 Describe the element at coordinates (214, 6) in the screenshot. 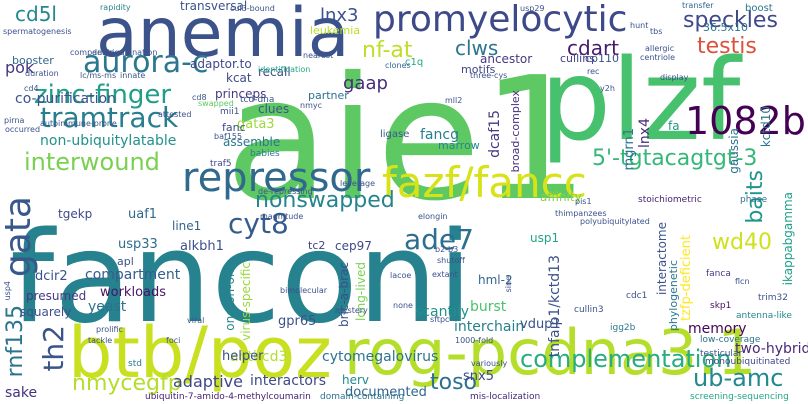

I see `word: transversal` at that location.